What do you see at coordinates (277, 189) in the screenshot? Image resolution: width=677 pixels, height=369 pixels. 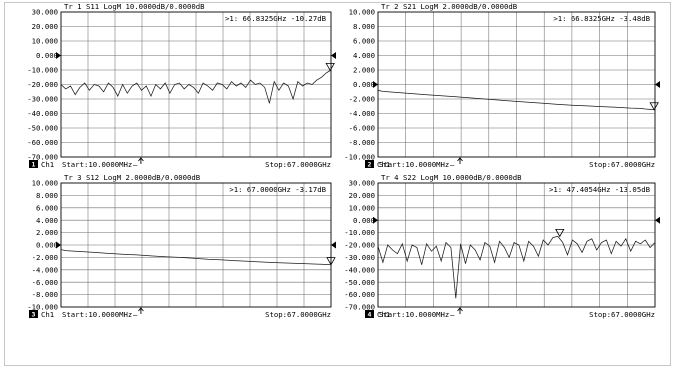 I see `marker-readout: >1: 67.0000GHz -3.17dB` at bounding box center [277, 189].